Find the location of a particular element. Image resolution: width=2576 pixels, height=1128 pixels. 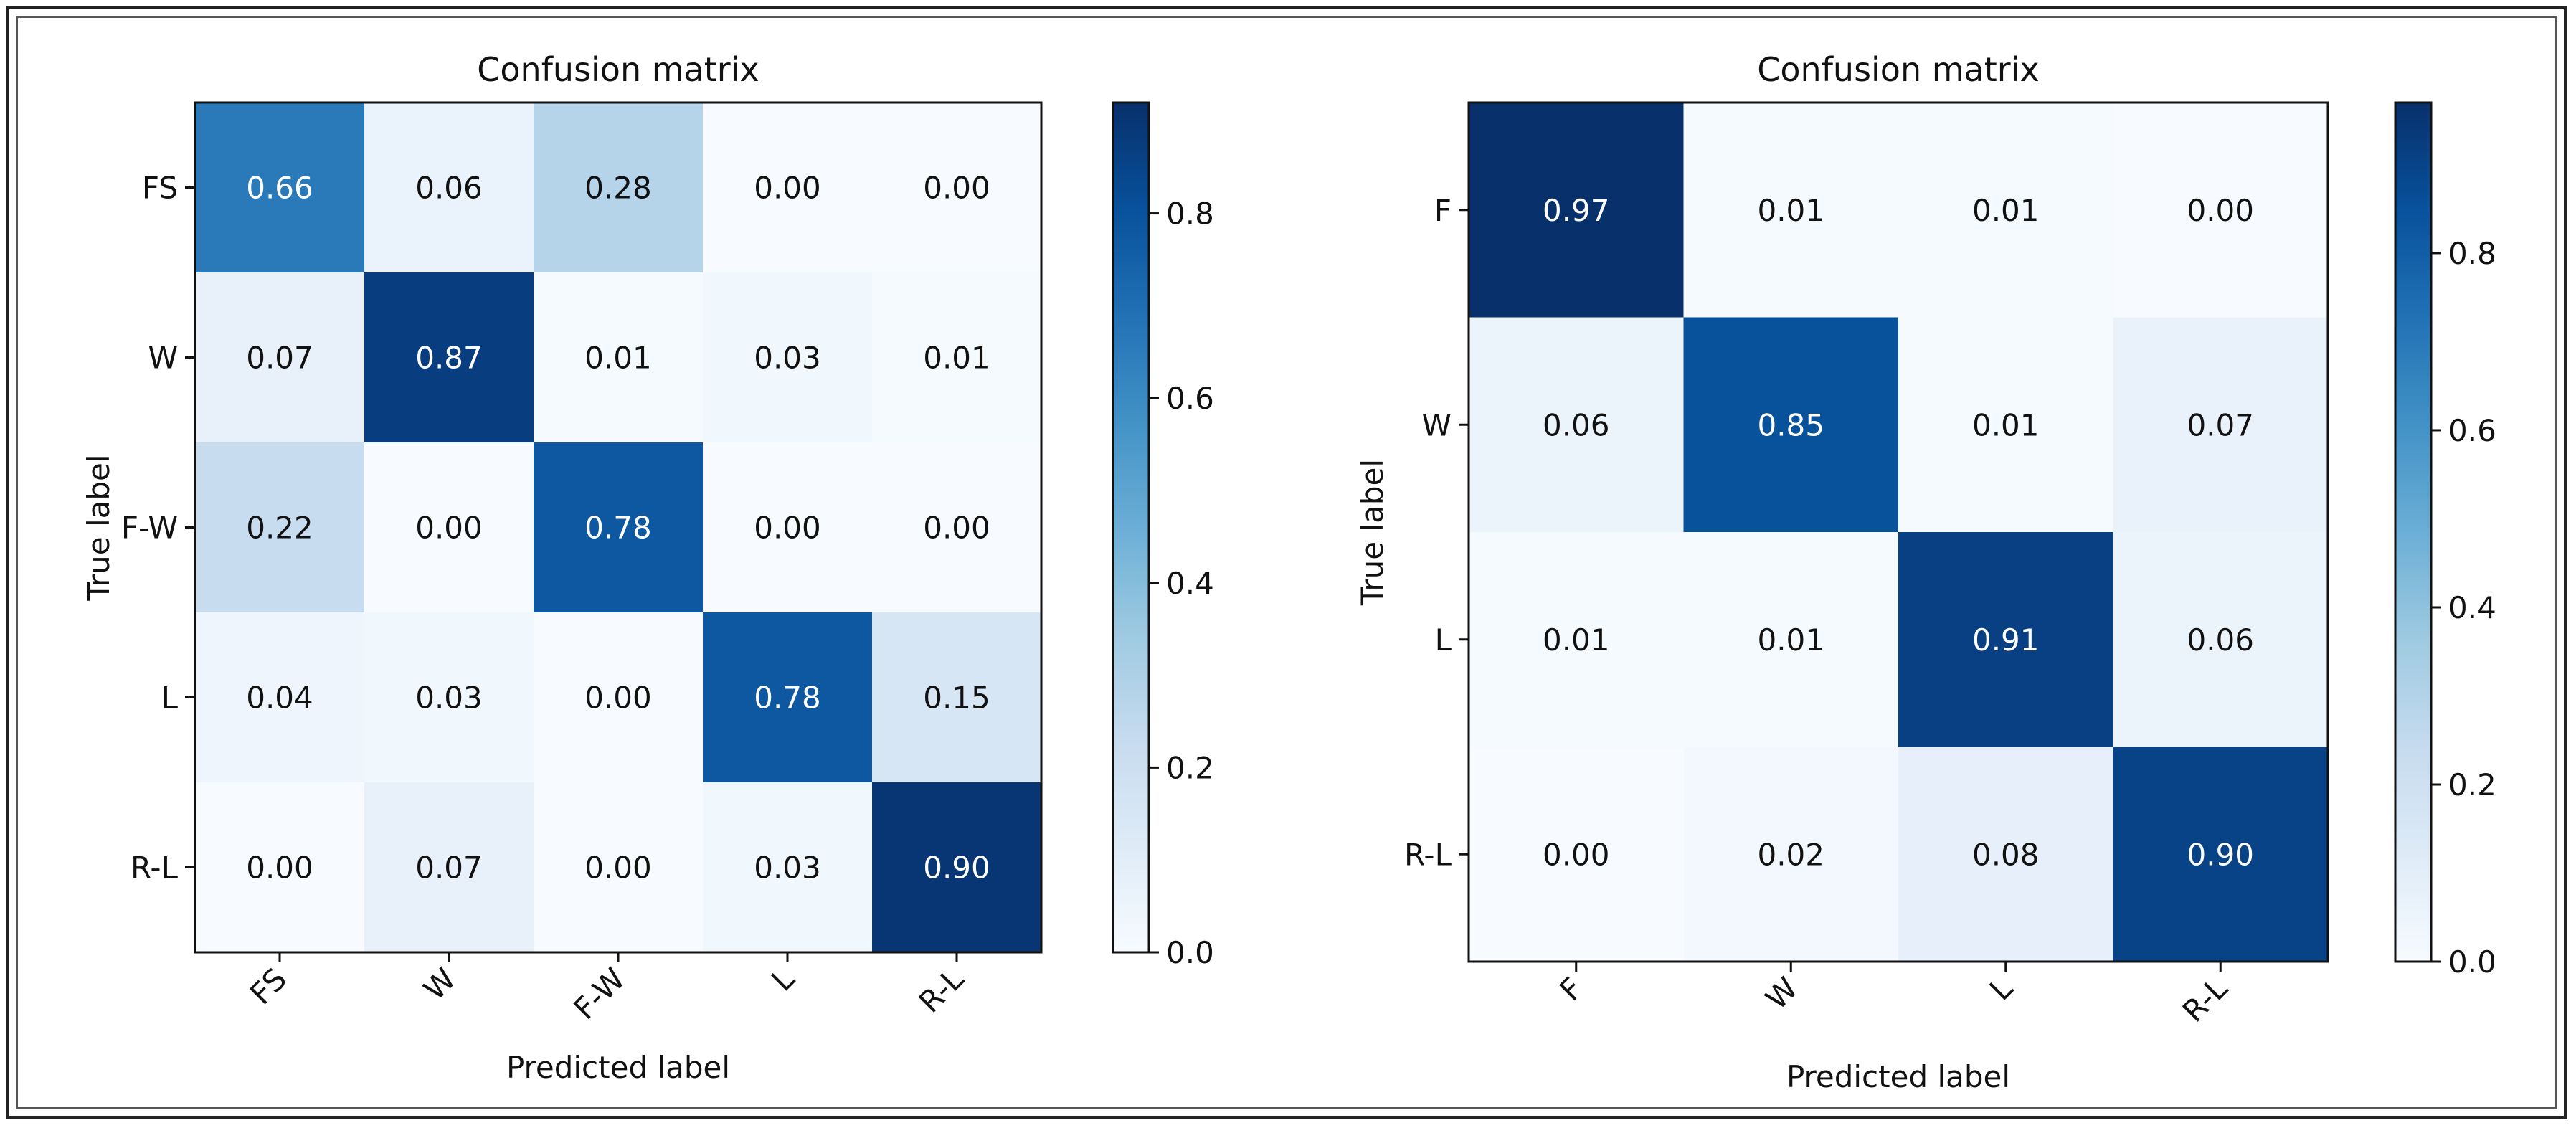

x-tick-label: FS is located at coordinates (268, 986).